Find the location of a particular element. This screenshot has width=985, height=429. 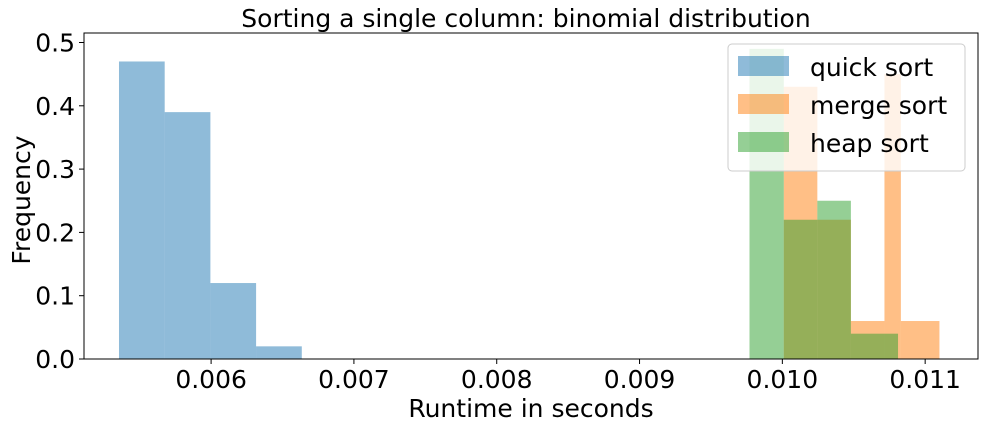

x-tick-label: 0.009 is located at coordinates (640, 379).